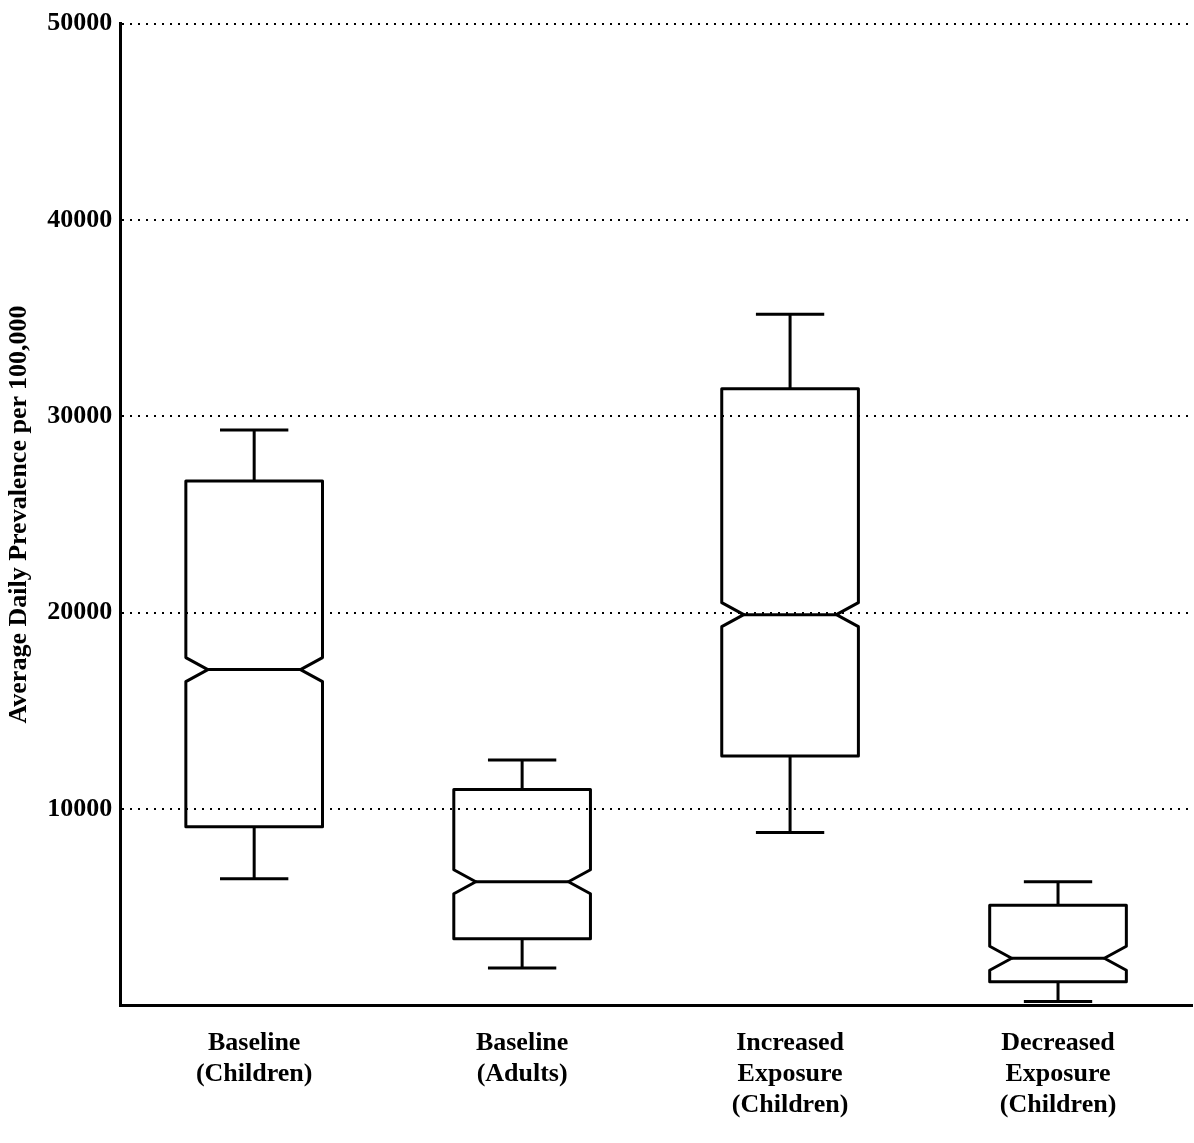 This screenshot has height=1143, width=1194. I want to click on y-tick-label: 40000, so click(80, 218).